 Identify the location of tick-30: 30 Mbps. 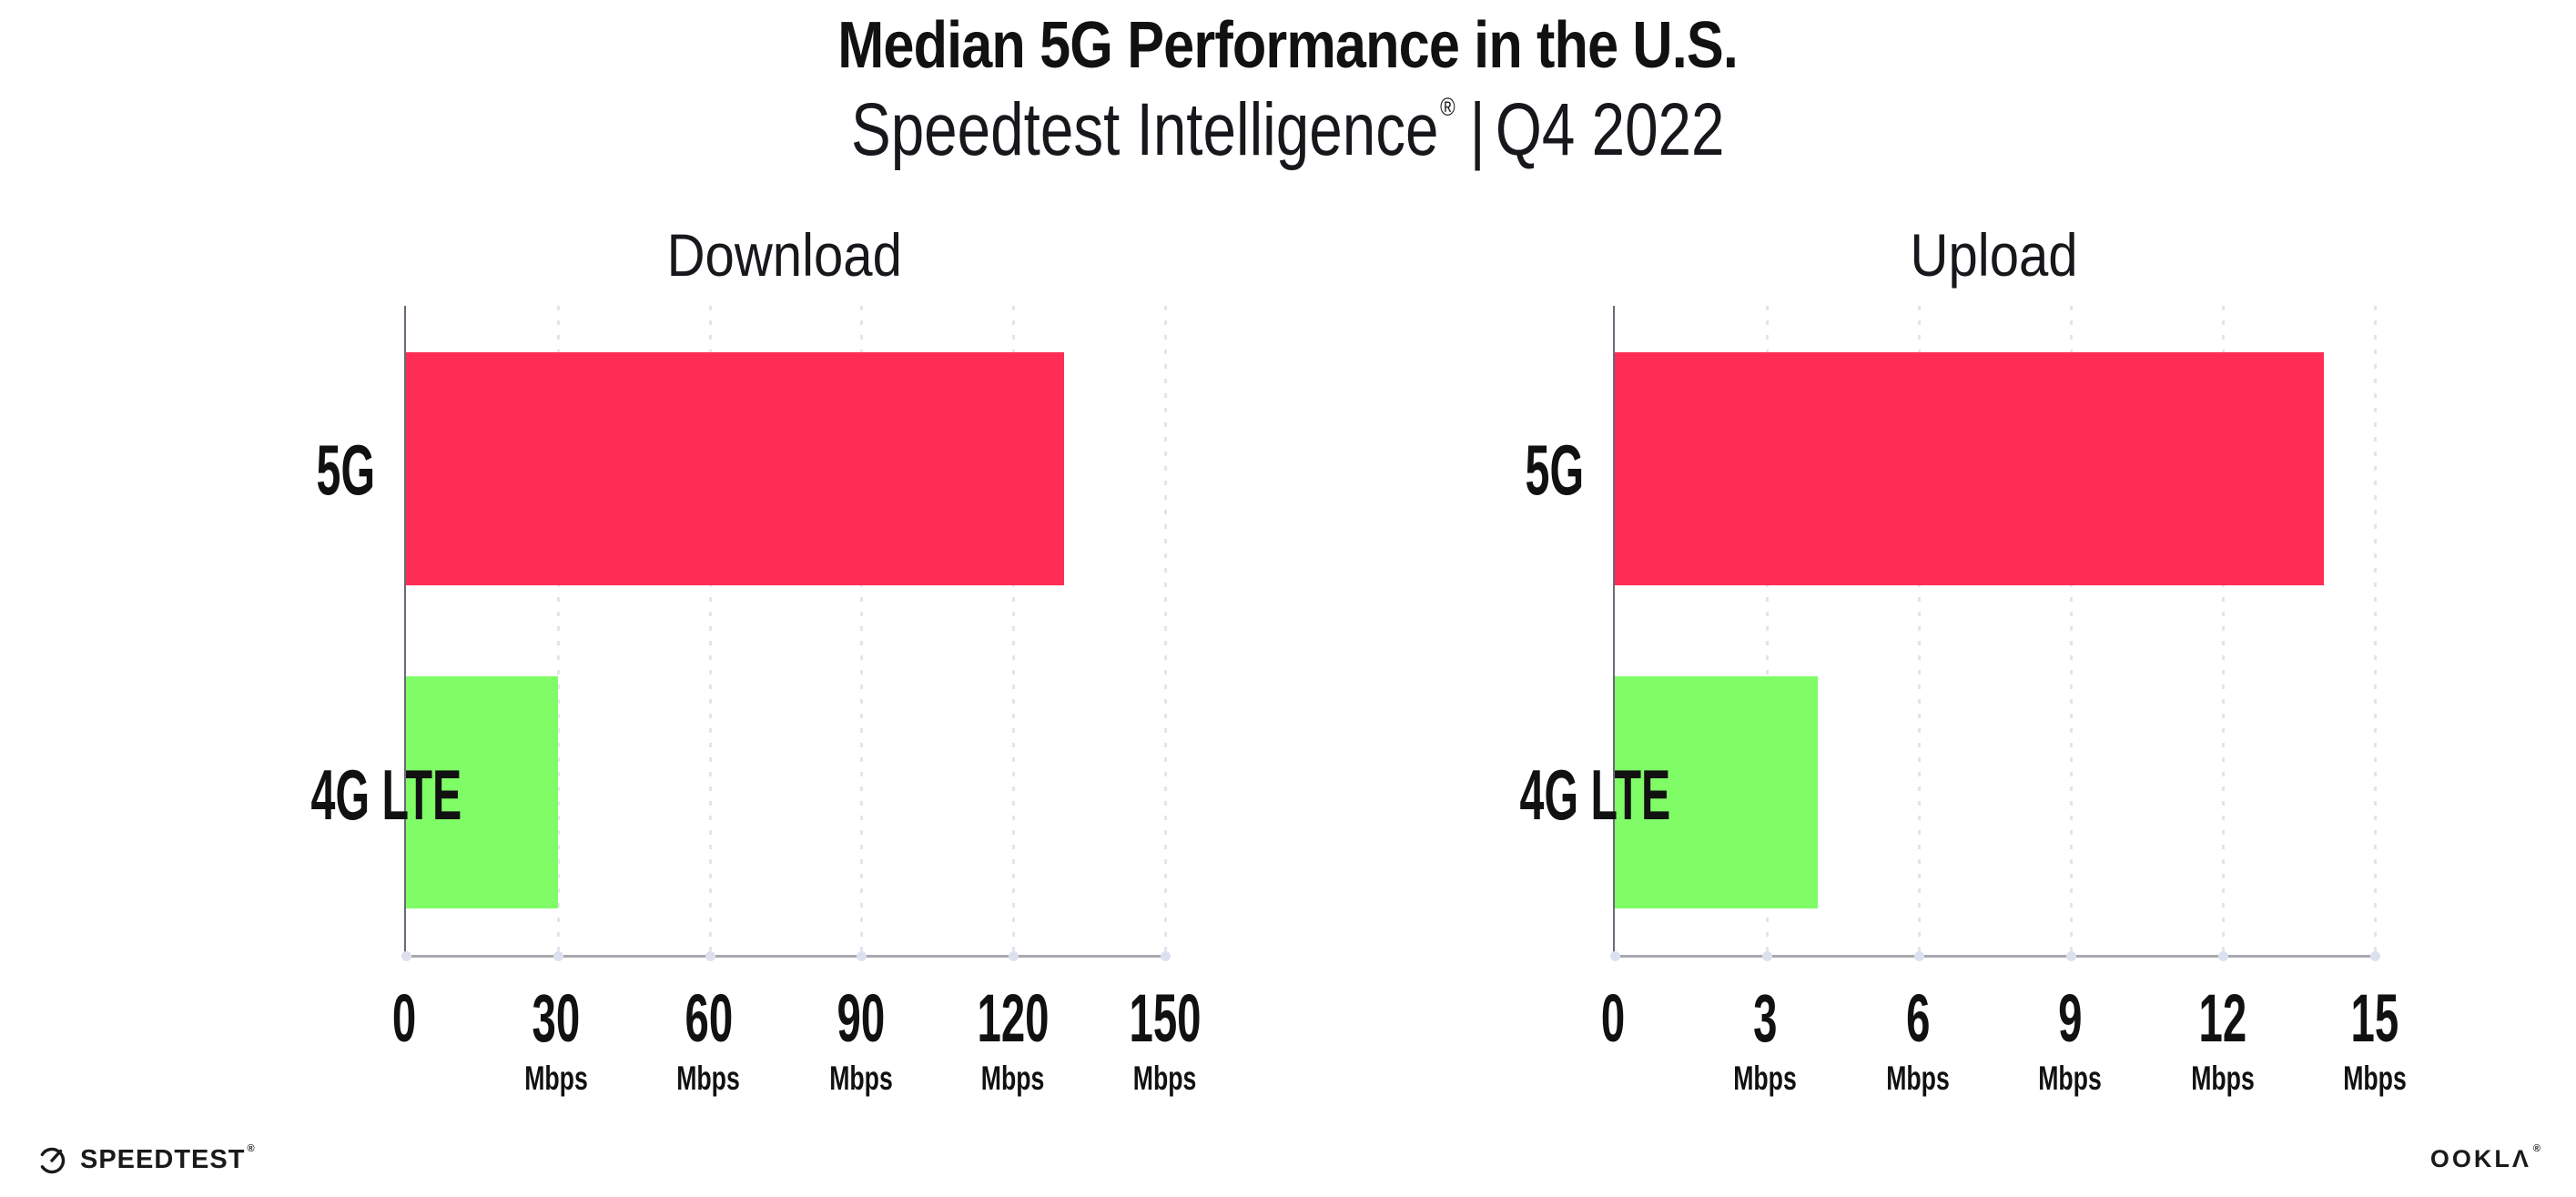
(556, 1027).